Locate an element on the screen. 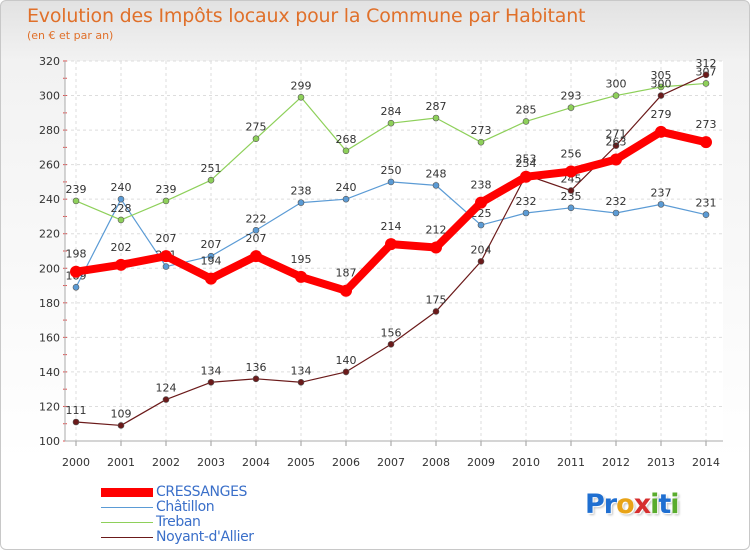  data-label: 268 is located at coordinates (346, 139).